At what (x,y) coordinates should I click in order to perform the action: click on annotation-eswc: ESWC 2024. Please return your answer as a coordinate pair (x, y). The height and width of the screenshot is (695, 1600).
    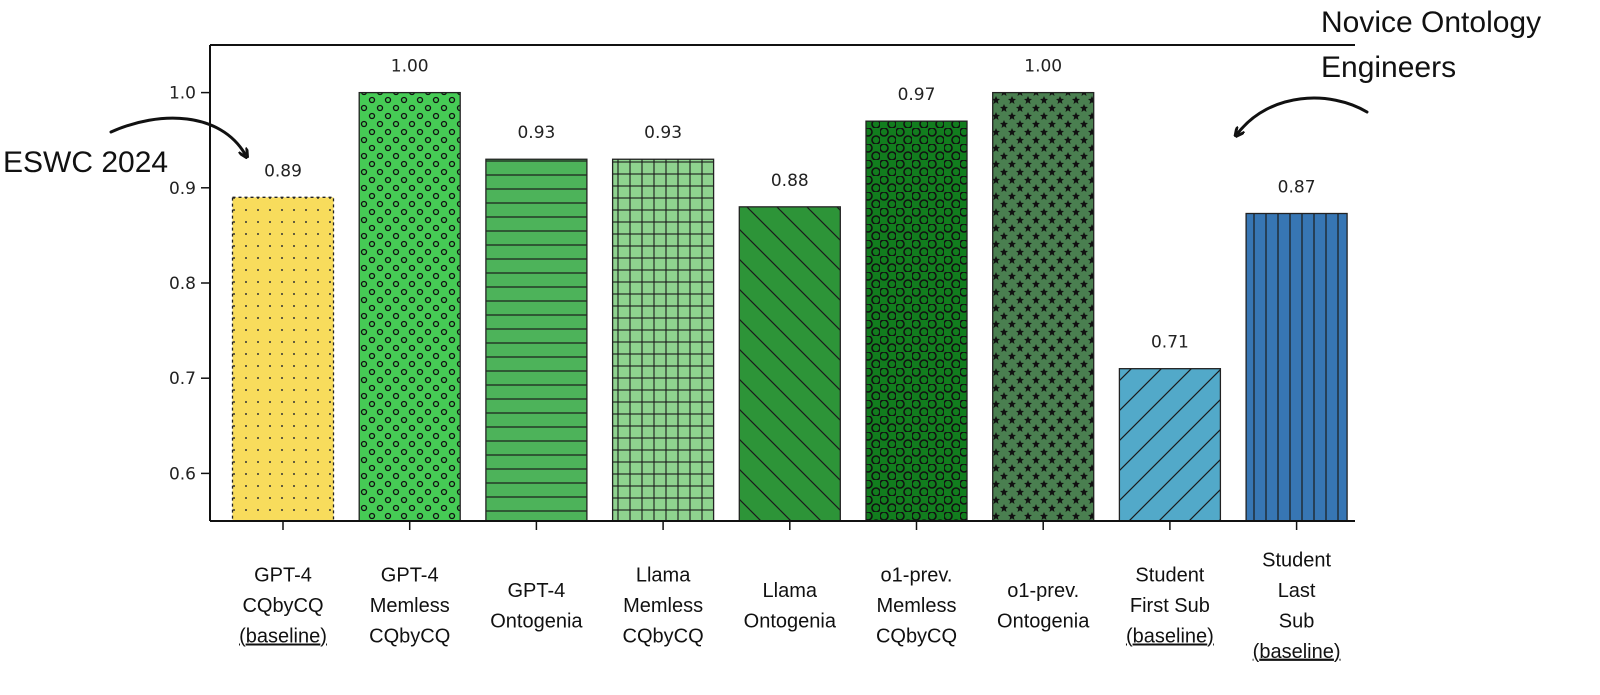
    Looking at the image, I should click on (124, 147).